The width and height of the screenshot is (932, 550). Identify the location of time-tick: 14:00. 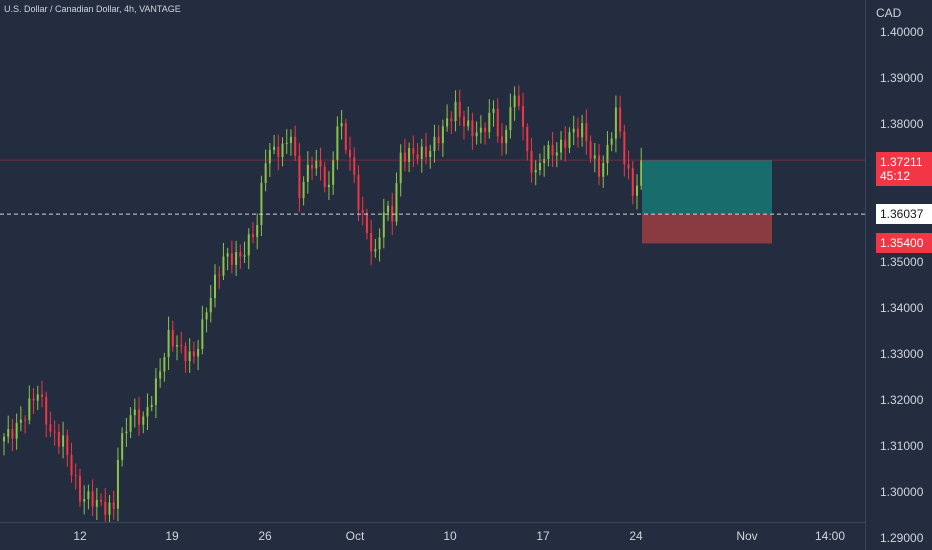
(830, 536).